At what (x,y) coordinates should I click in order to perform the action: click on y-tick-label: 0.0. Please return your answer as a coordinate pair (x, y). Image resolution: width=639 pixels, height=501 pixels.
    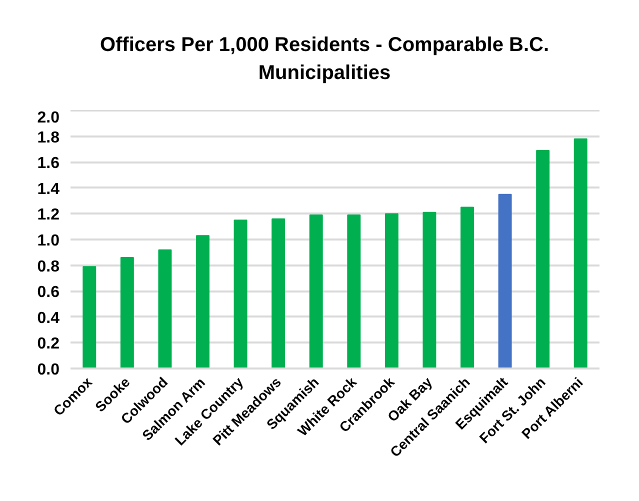
    Looking at the image, I should click on (48, 370).